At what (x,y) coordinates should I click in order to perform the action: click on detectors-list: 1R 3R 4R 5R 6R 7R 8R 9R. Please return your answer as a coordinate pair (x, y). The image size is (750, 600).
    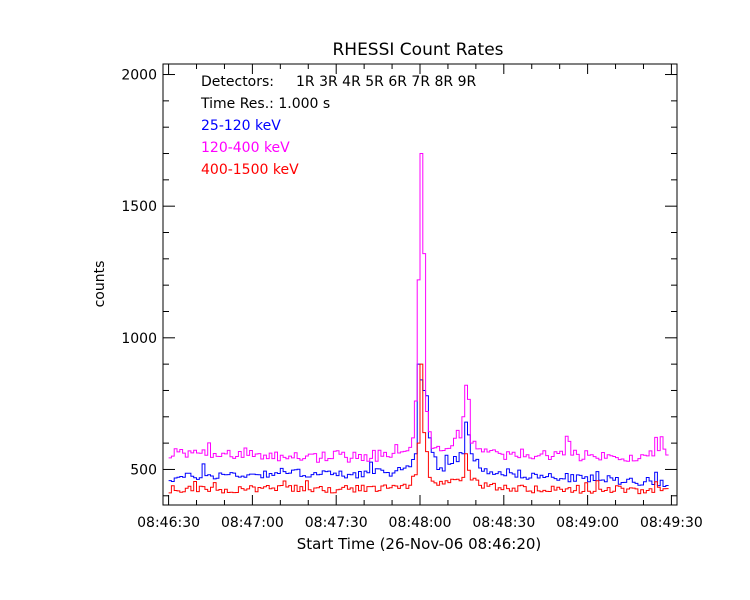
    Looking at the image, I should click on (386, 82).